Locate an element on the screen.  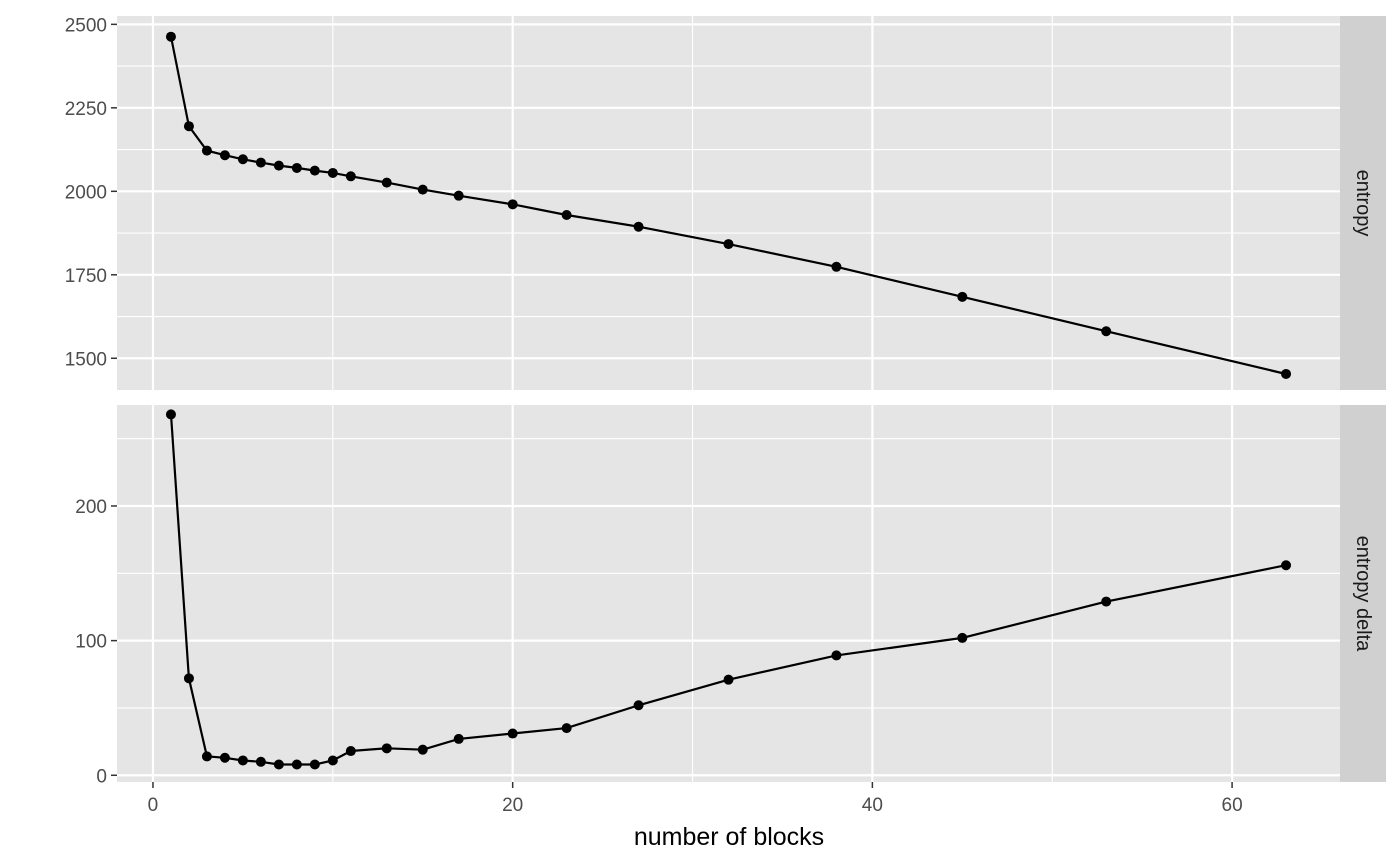
y-tick-label: 200 is located at coordinates (91, 507).